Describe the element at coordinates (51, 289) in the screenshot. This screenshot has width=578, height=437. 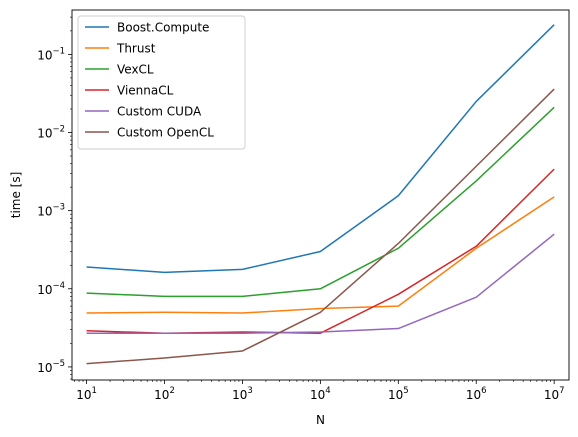
I see `y-tick-label: 10⁻⁴` at that location.